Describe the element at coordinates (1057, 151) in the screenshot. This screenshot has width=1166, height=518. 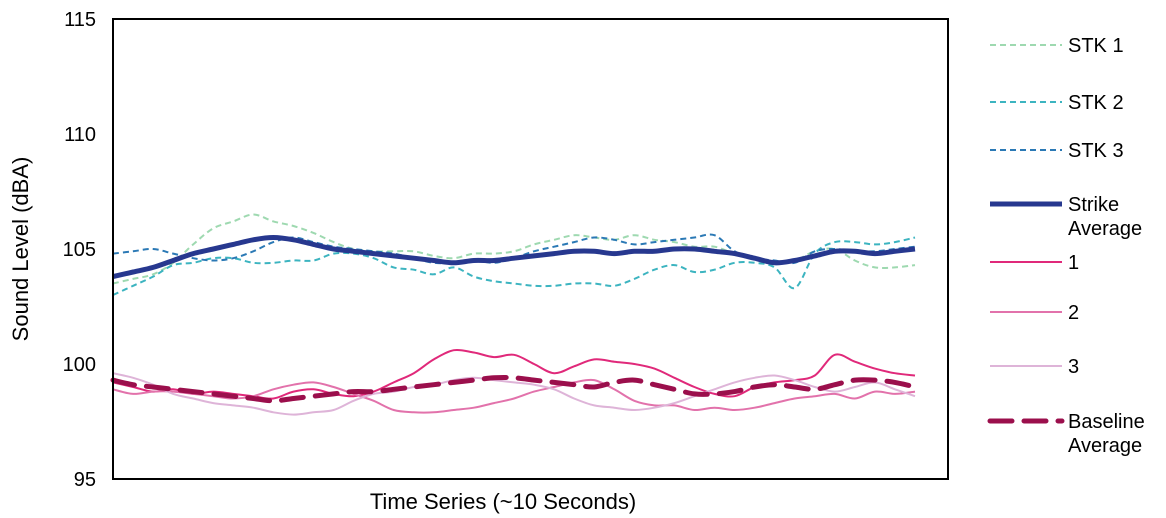
I see `legend-entry-stk-3: STK 3` at that location.